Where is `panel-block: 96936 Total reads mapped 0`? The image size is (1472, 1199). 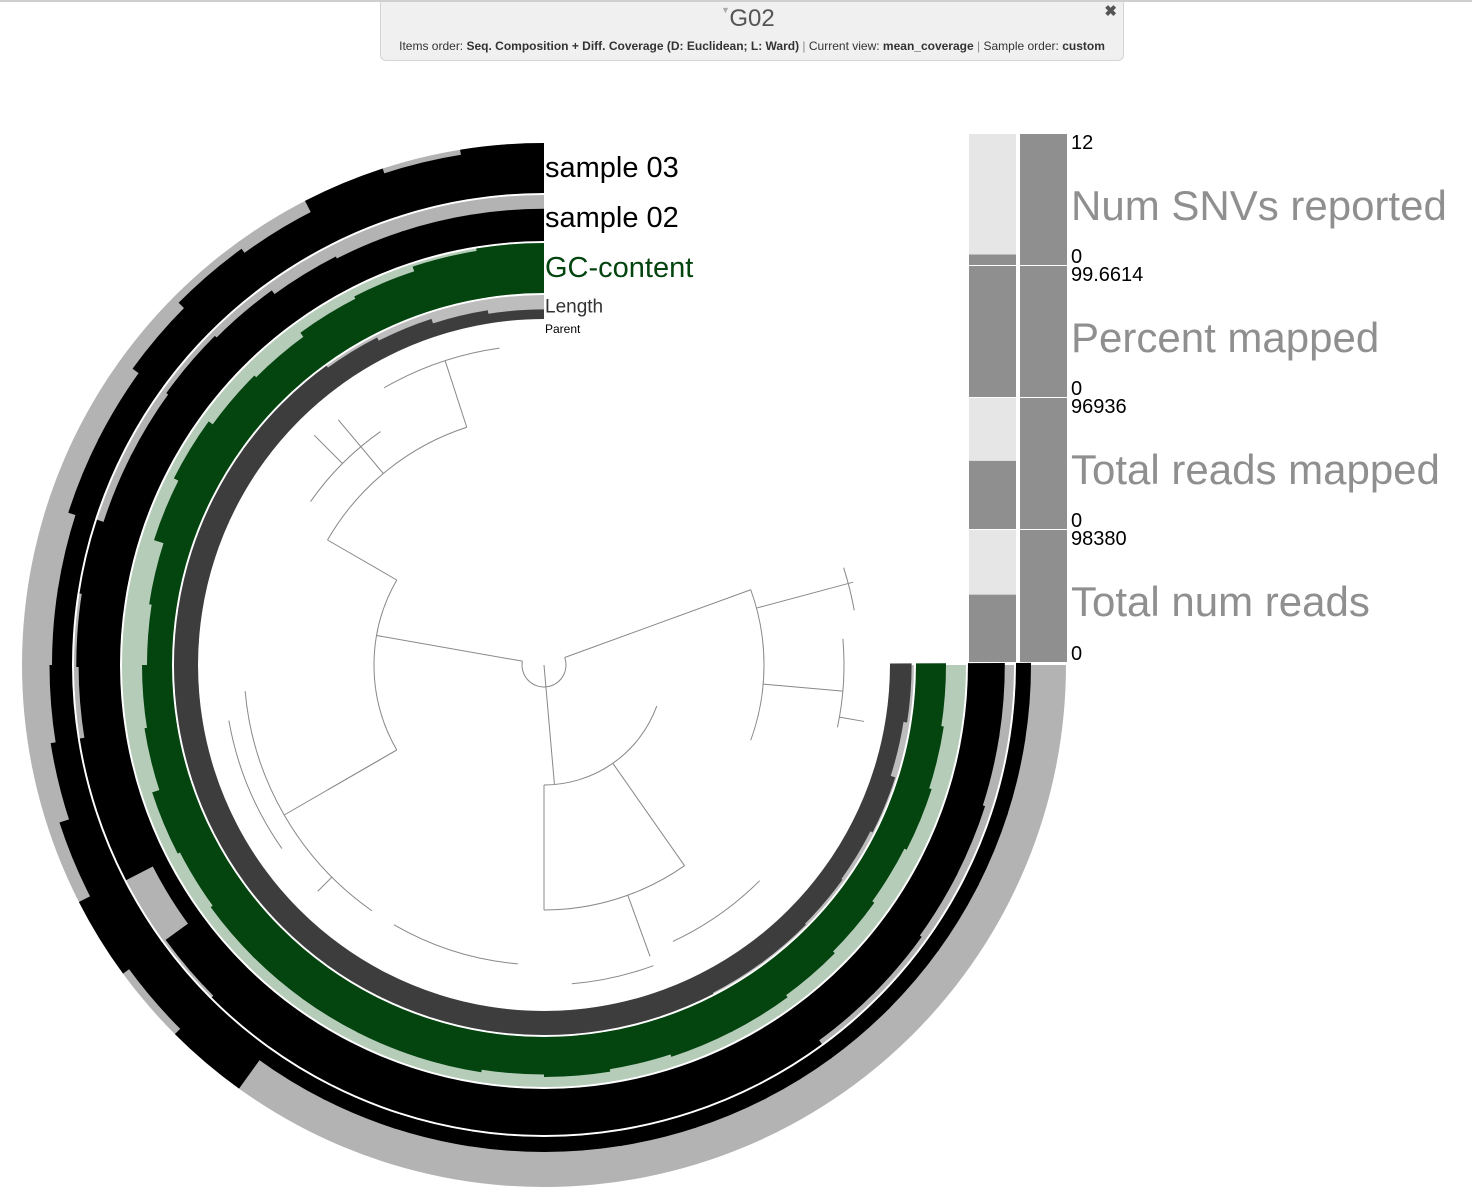 panel-block: 96936 Total reads mapped 0 is located at coordinates (1204, 464).